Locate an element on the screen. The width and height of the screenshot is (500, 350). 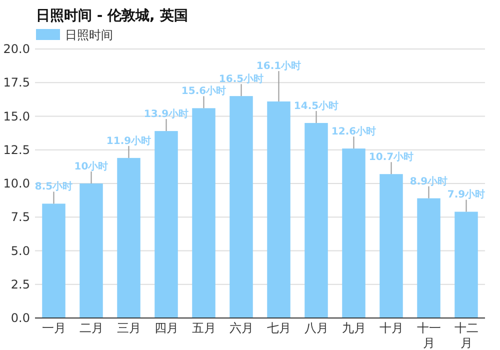
x-tick-label: 一月 is located at coordinates (54, 328).